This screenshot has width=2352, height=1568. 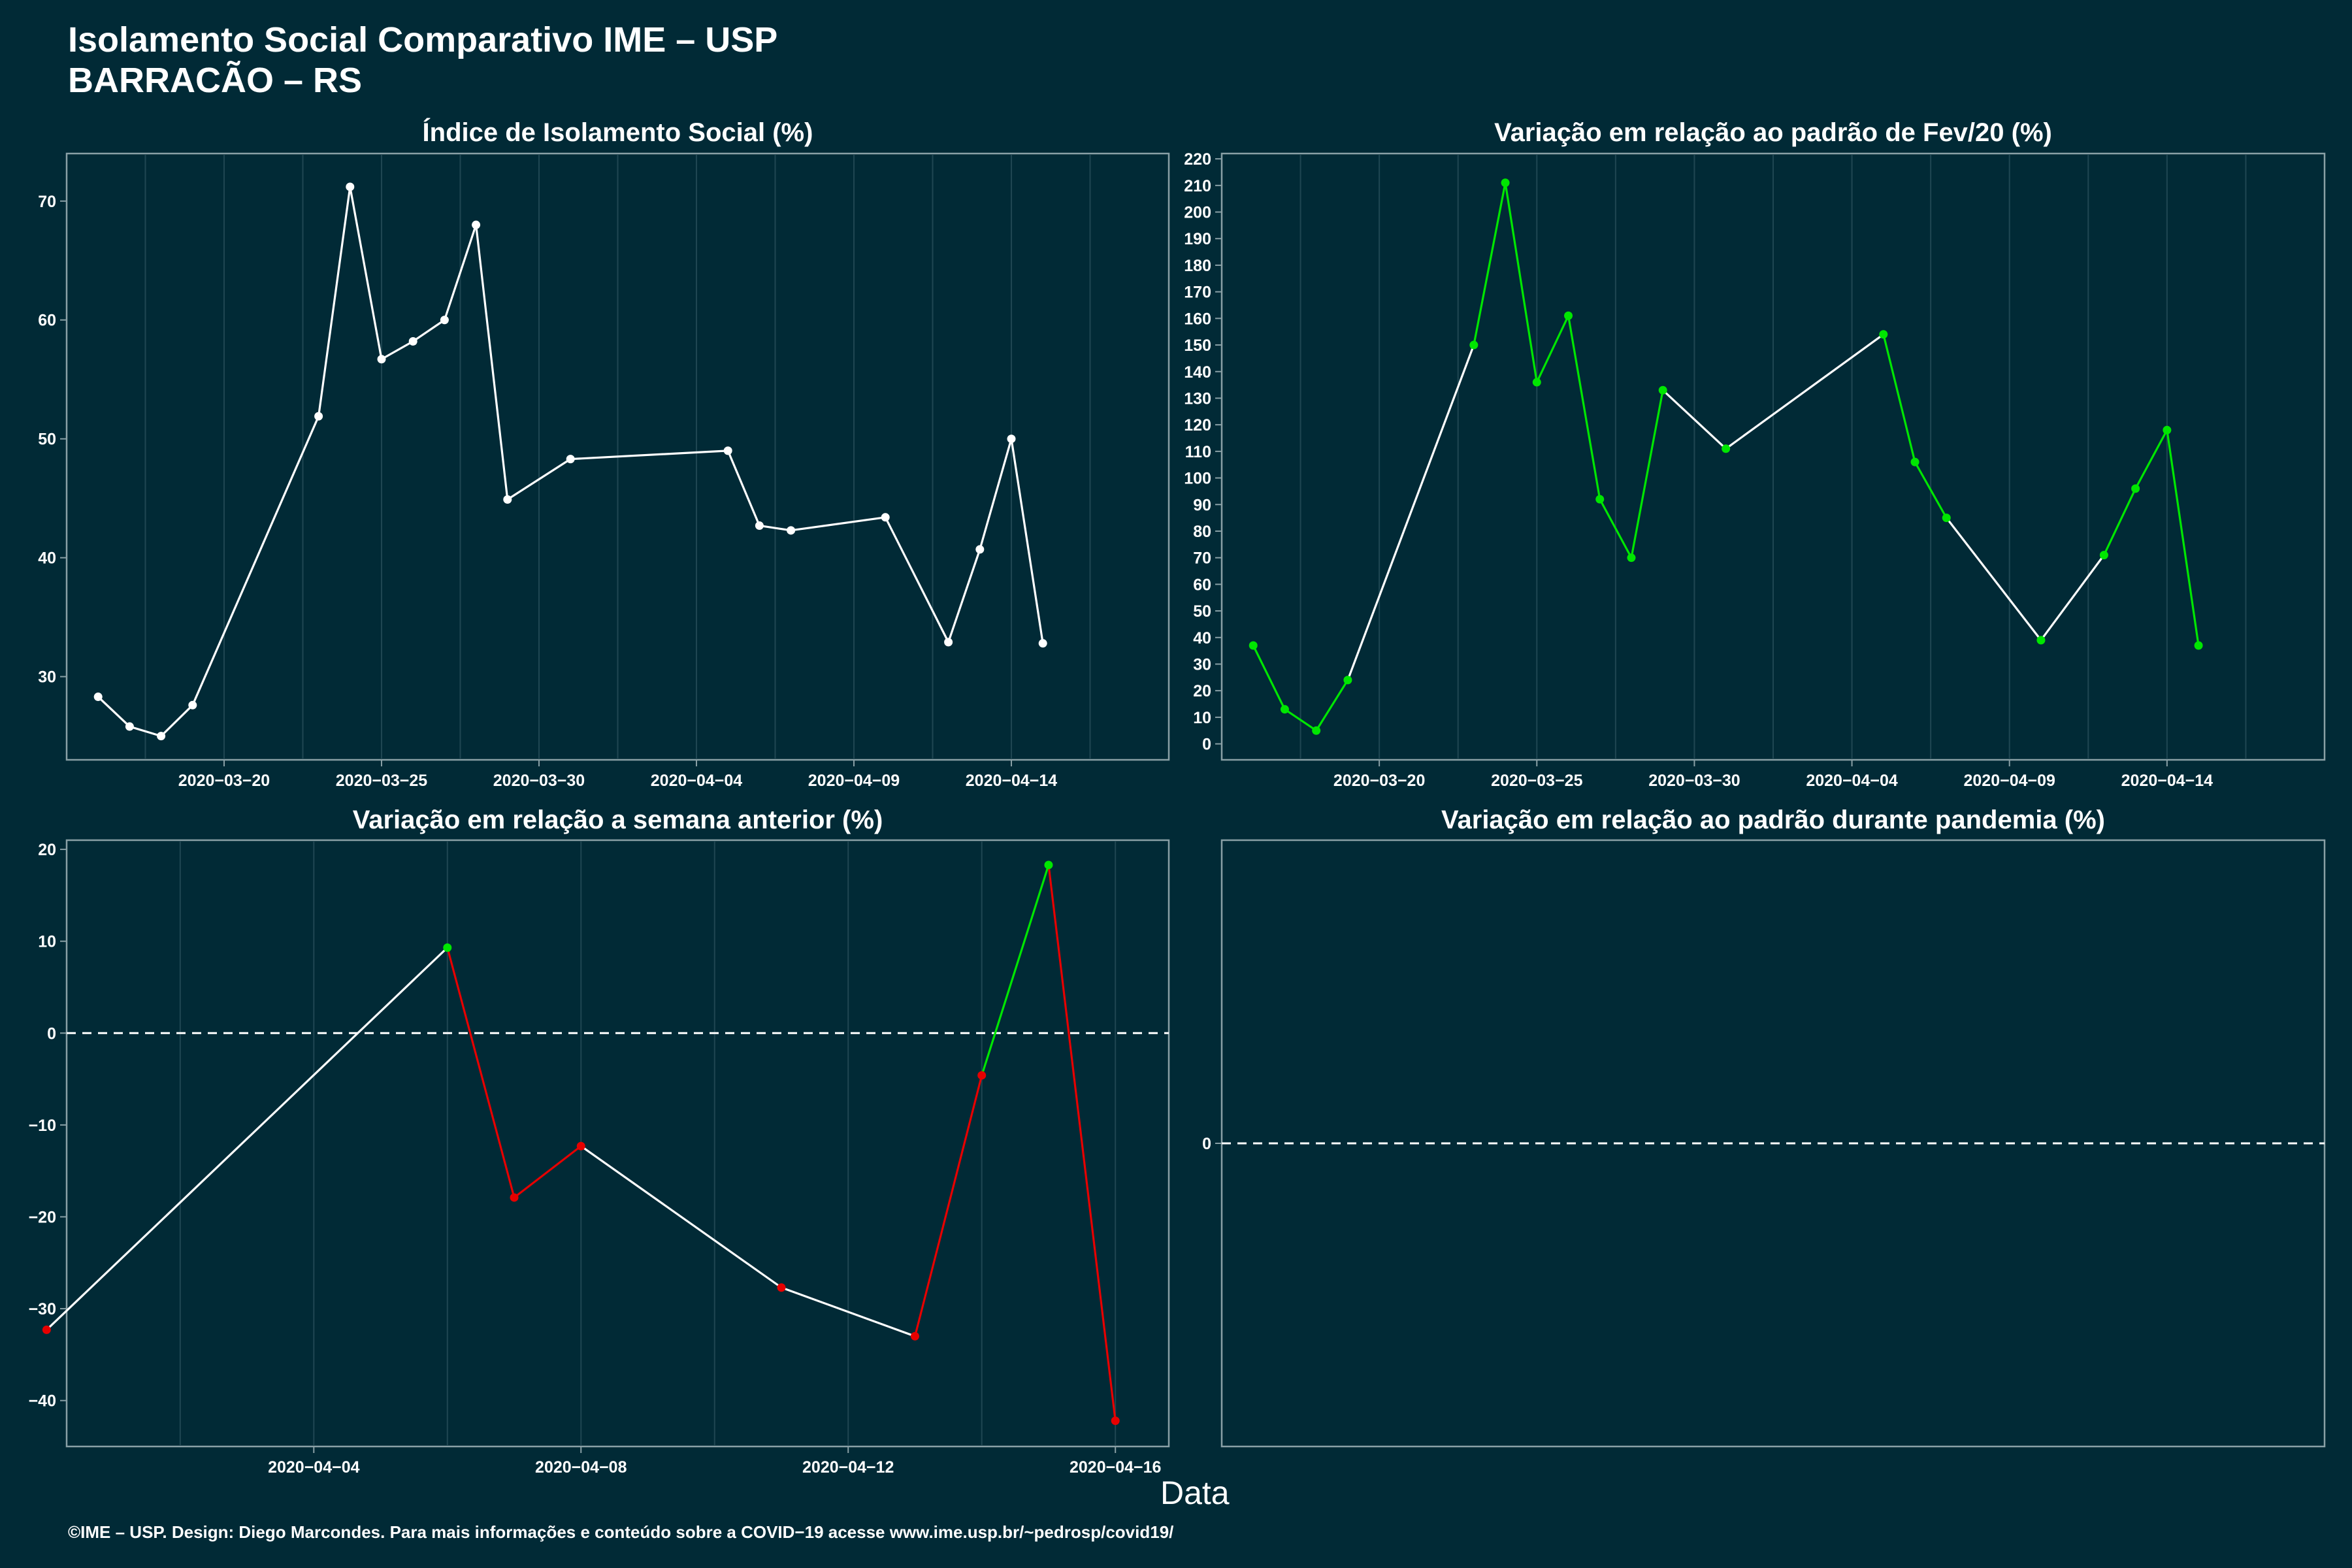 I want to click on y-tick-label: 30, so click(x=47, y=677).